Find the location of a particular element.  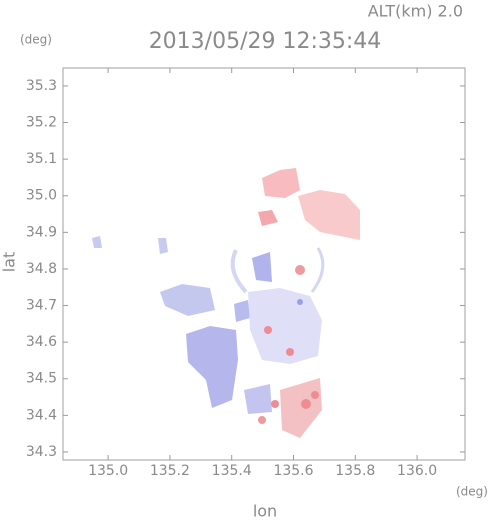

x-tick-label: 136.0 is located at coordinates (417, 471).